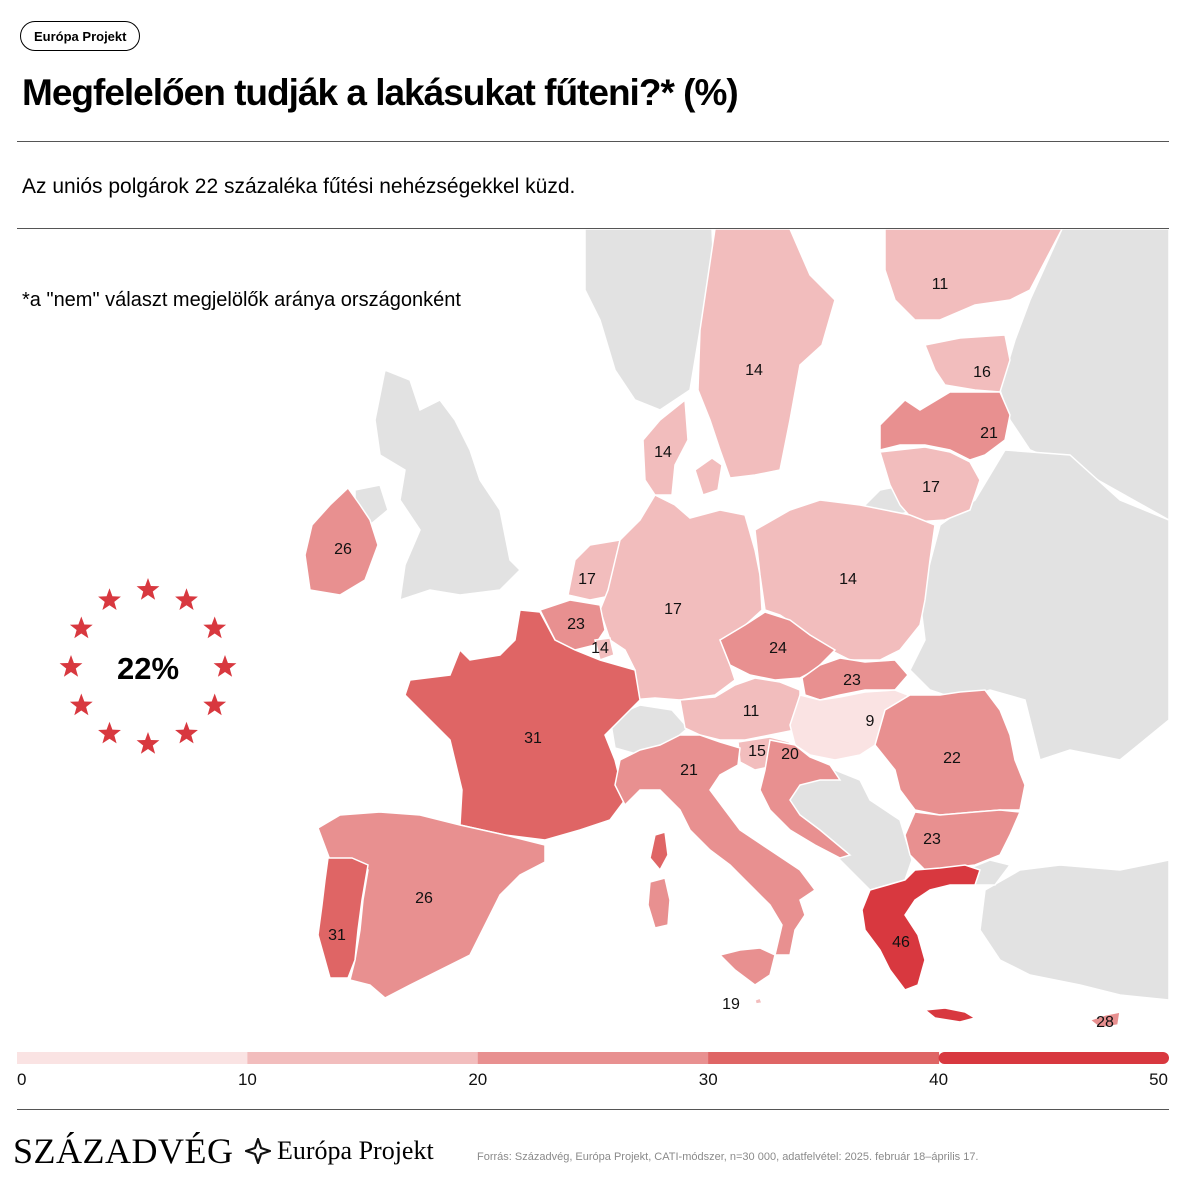 The image size is (1193, 1186). What do you see at coordinates (659, 903) in the screenshot?
I see `sardinia` at bounding box center [659, 903].